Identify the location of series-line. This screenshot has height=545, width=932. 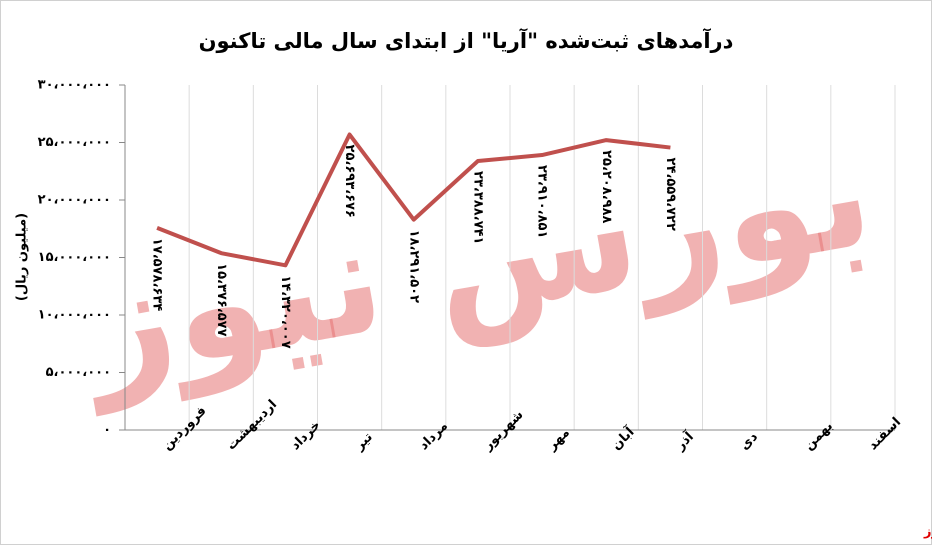
(413, 200).